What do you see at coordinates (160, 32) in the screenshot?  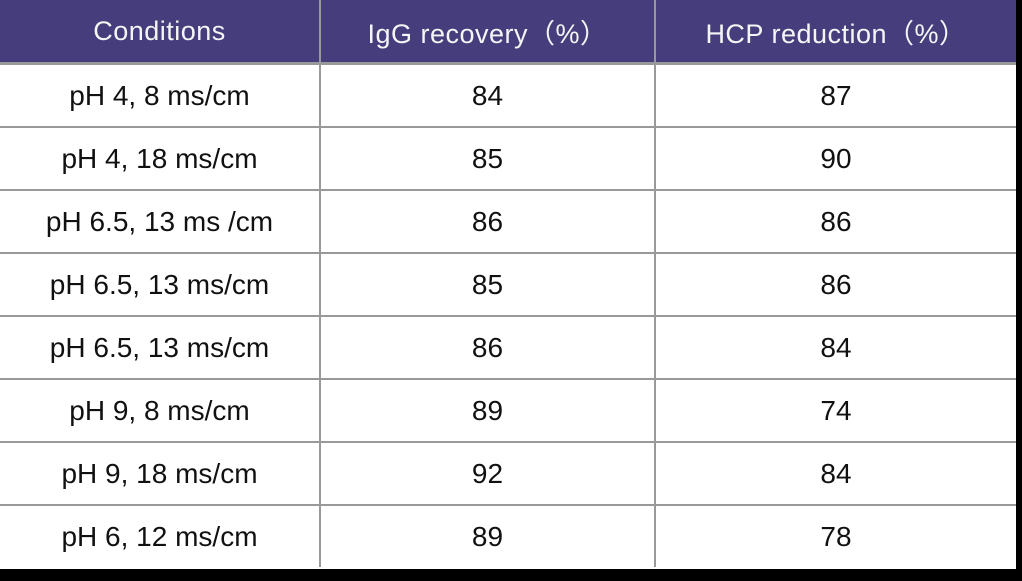 I see `conditions-header: Conditions` at bounding box center [160, 32].